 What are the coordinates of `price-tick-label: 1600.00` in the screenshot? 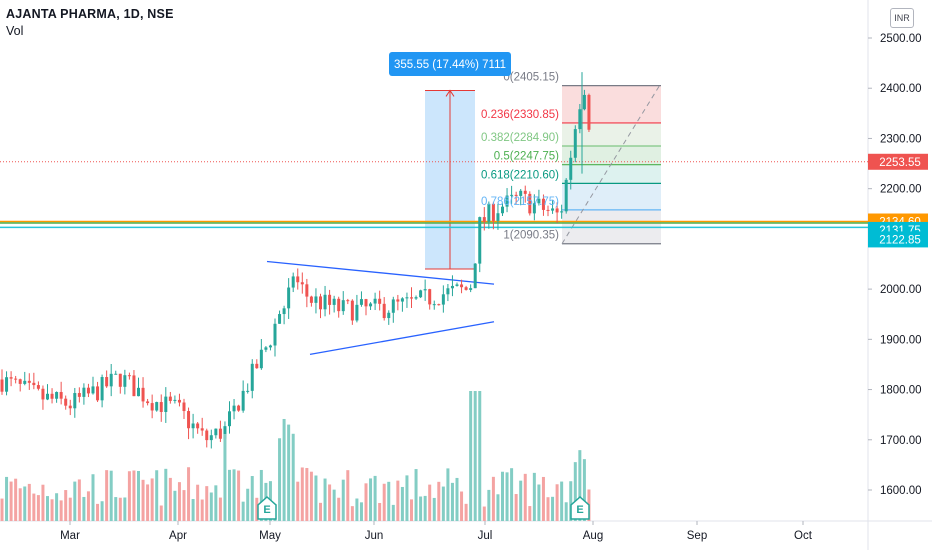 It's located at (901, 491).